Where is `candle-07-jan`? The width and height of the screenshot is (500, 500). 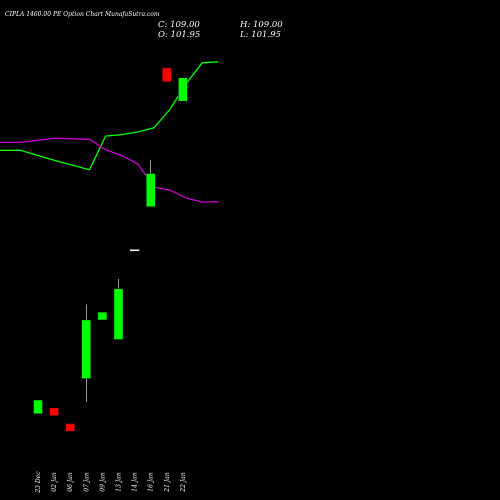 candle-07-jan is located at coordinates (86, 353).